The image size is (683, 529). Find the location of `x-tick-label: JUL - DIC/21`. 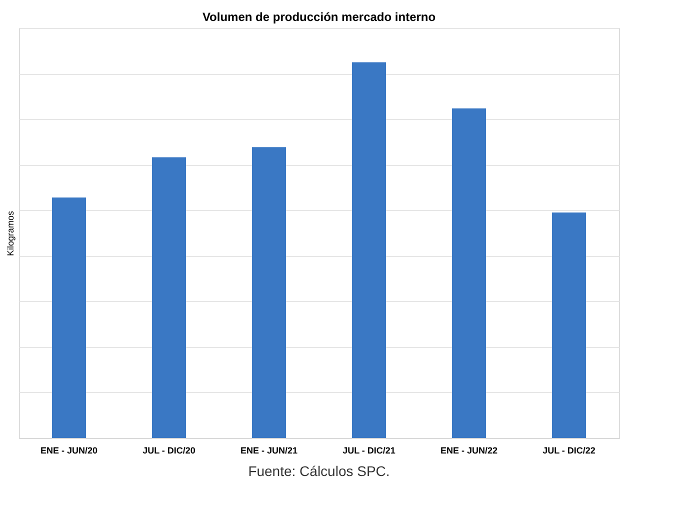

x-tick-label: JUL - DIC/21 is located at coordinates (369, 451).